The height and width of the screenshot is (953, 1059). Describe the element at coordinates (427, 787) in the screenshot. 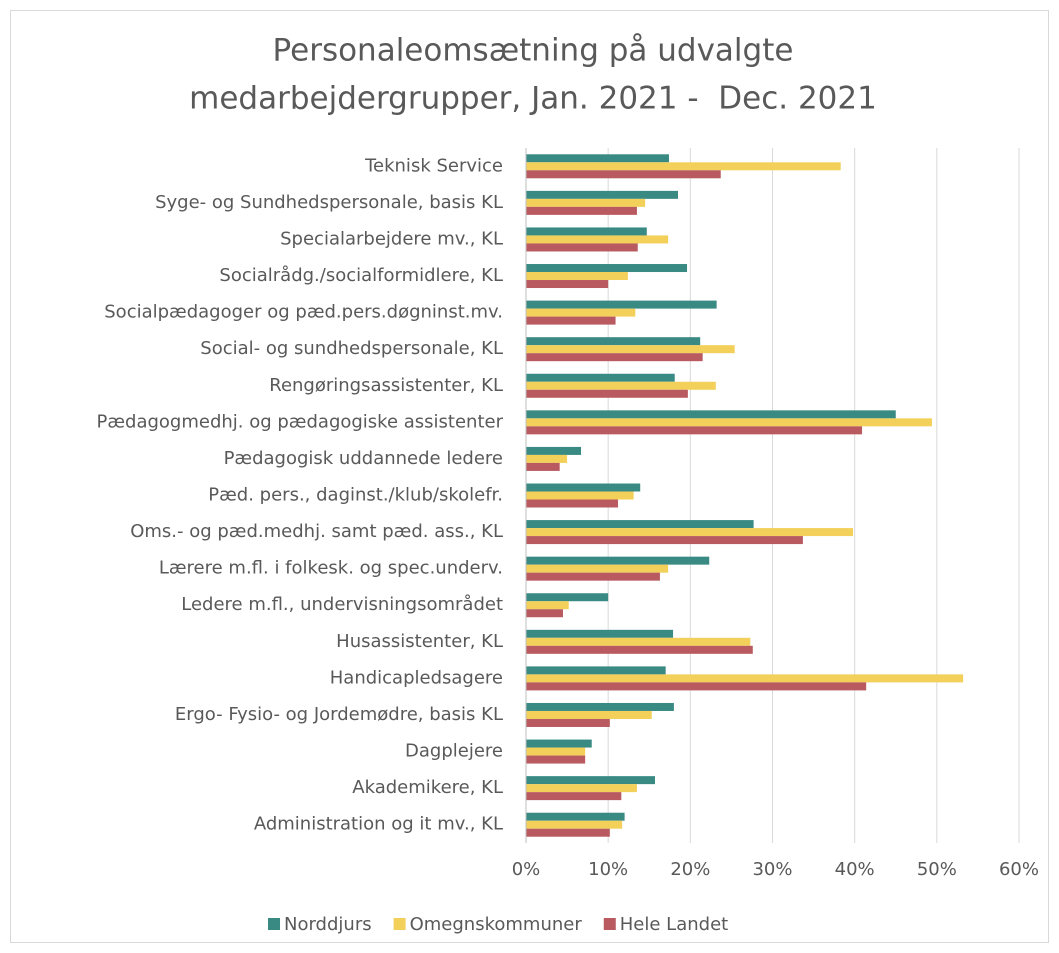

I see `y-tick-label: Akademikere, KL` at that location.